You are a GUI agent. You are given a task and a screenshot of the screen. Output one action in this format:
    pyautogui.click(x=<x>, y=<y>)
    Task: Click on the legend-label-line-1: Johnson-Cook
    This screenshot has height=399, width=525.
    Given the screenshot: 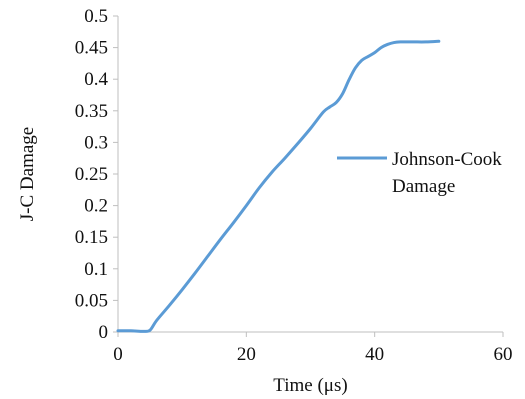 What is the action you would take?
    pyautogui.click(x=447, y=159)
    